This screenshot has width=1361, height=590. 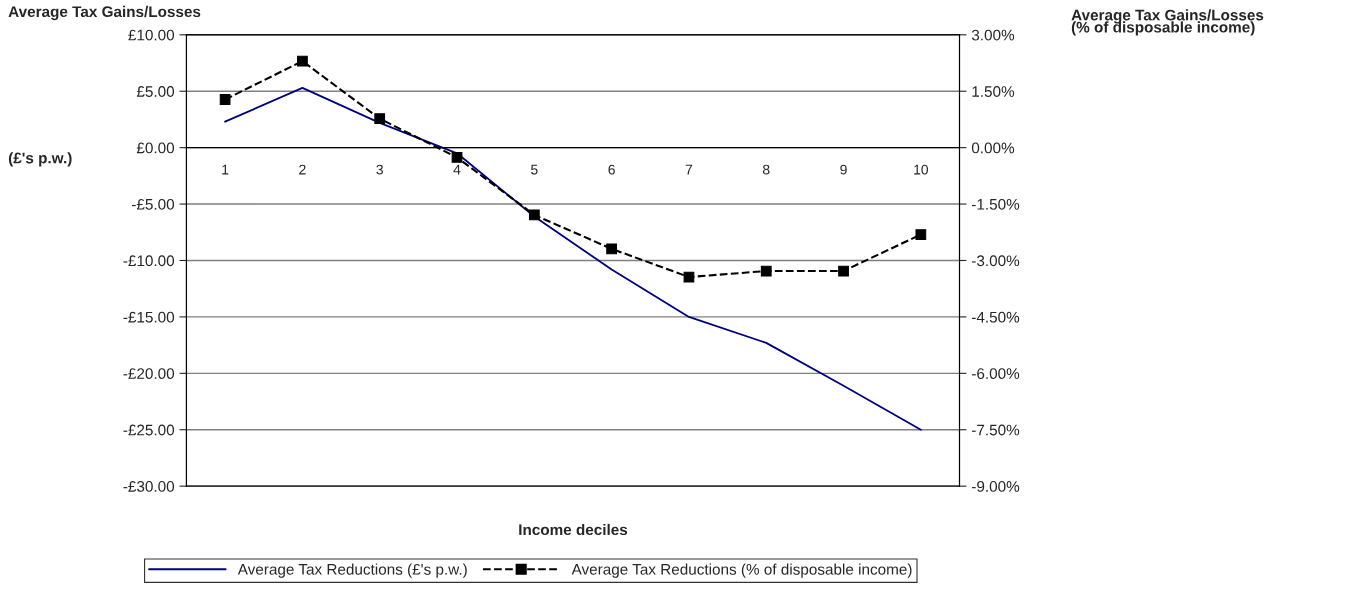 What do you see at coordinates (993, 91) in the screenshot?
I see `y2-tick-label: 1.50%` at bounding box center [993, 91].